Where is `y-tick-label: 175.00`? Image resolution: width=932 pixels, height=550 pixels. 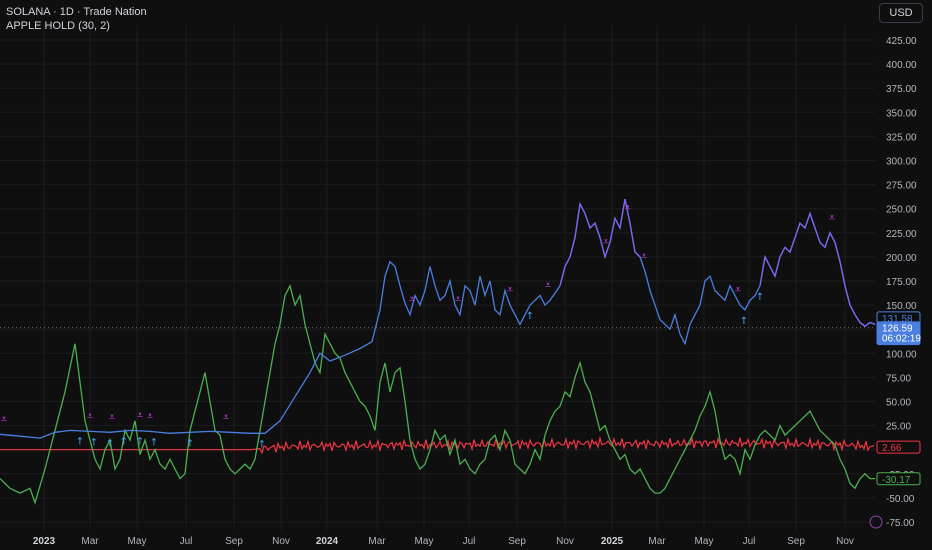 y-tick-label: 175.00 is located at coordinates (901, 282).